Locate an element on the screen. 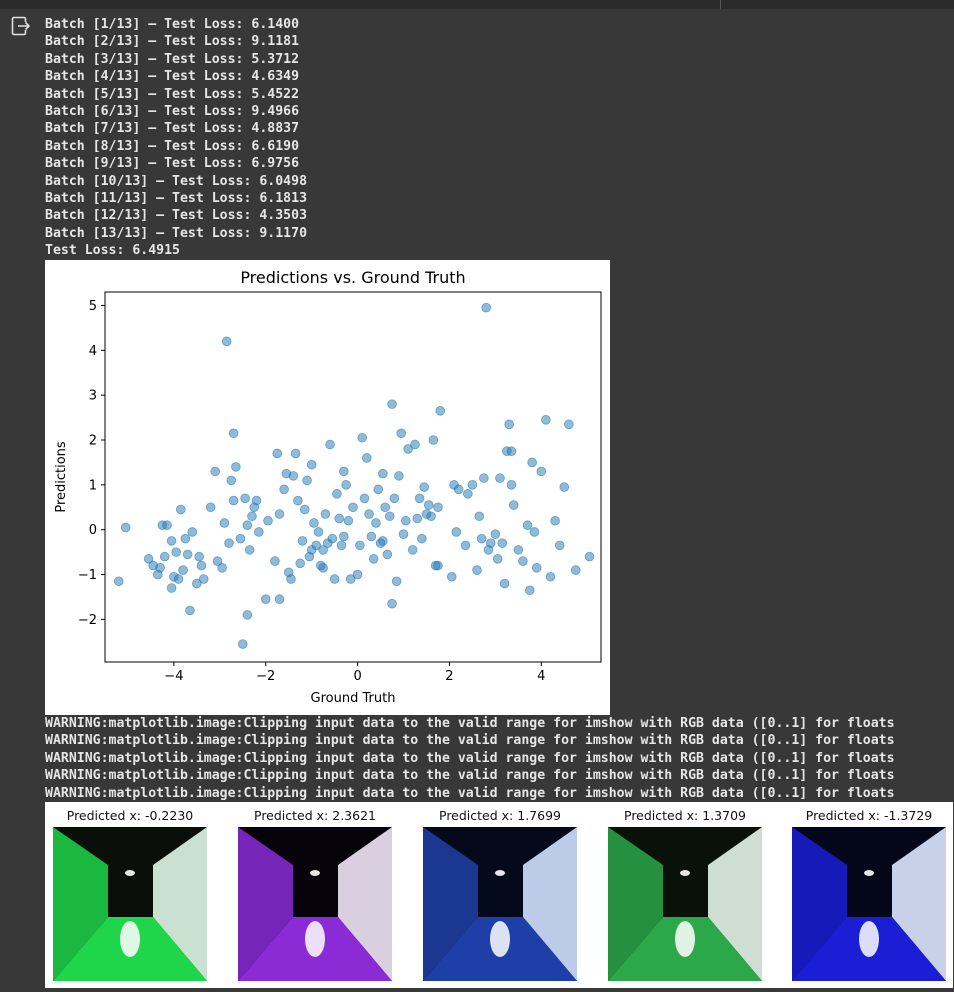 The height and width of the screenshot is (992, 954). log-line: Batch [12/13] – Test Loss: 4.3503 is located at coordinates (176, 216).